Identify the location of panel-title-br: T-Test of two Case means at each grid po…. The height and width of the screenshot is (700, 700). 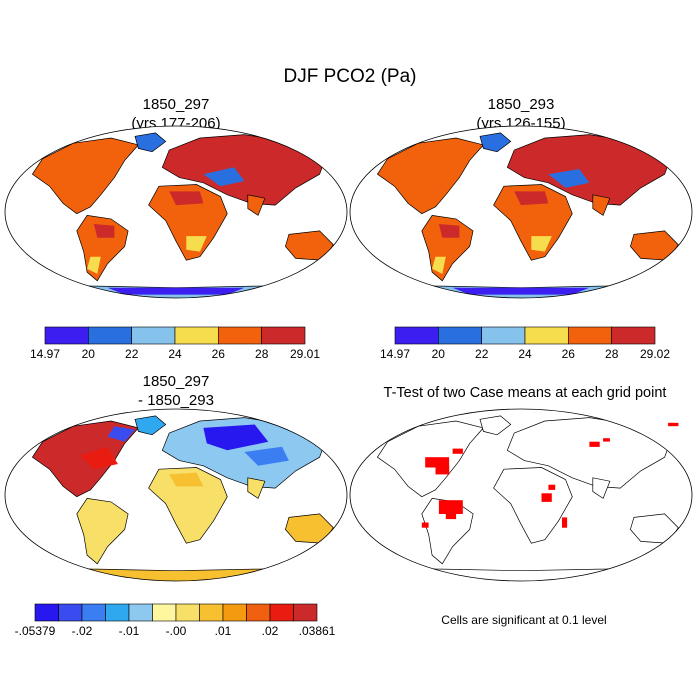
(525, 393).